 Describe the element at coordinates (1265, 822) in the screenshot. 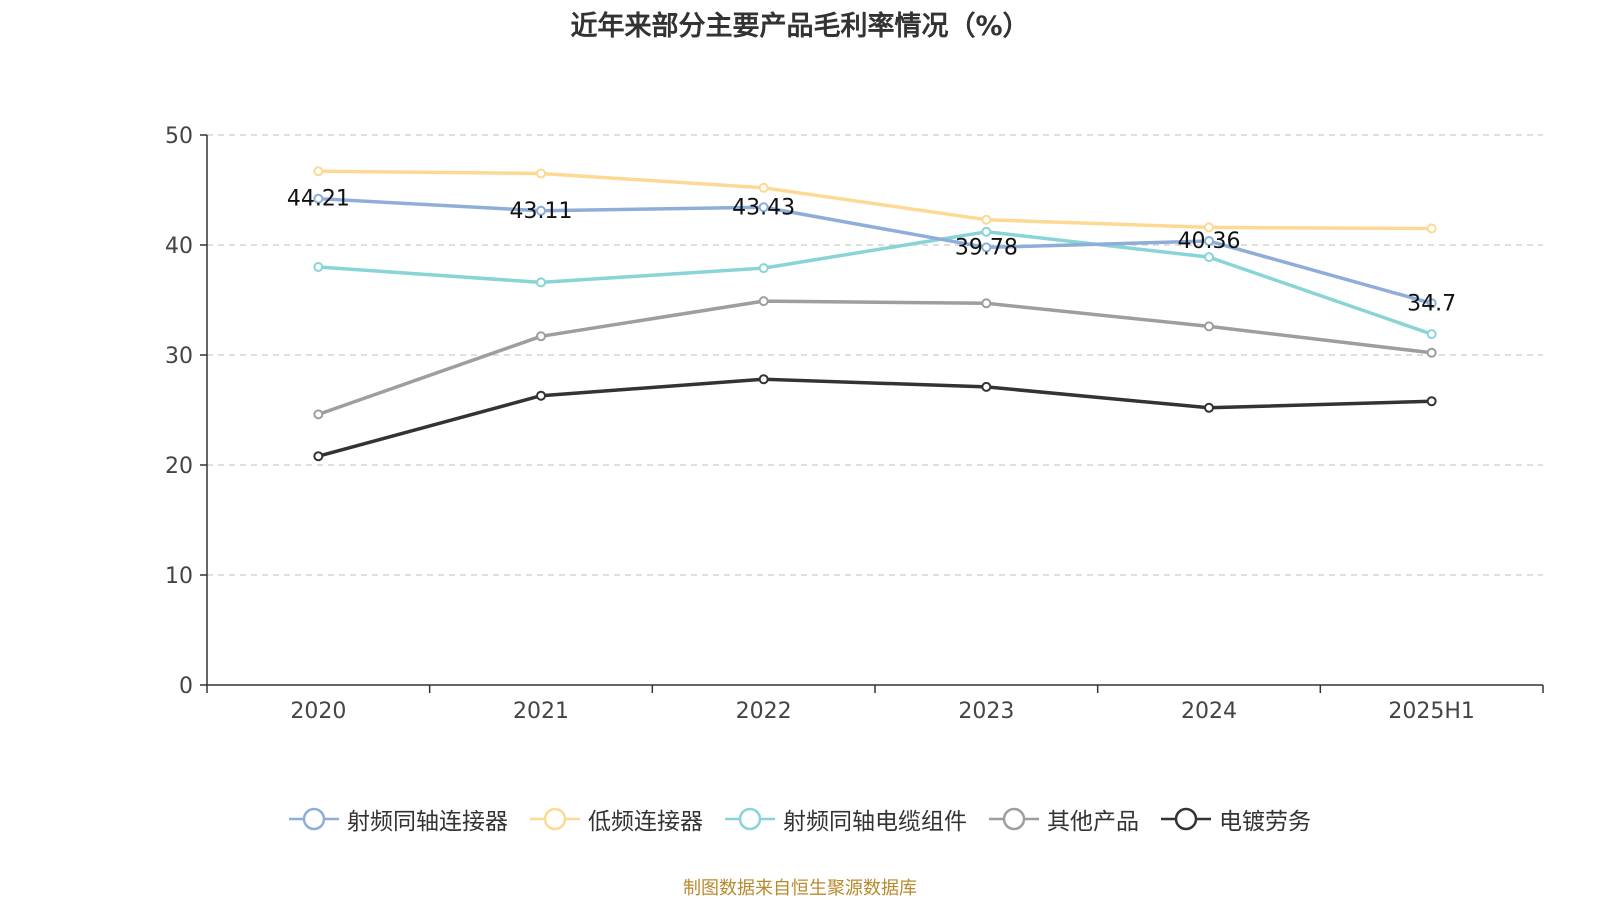

I see `legend-label: 电镀劳务` at that location.